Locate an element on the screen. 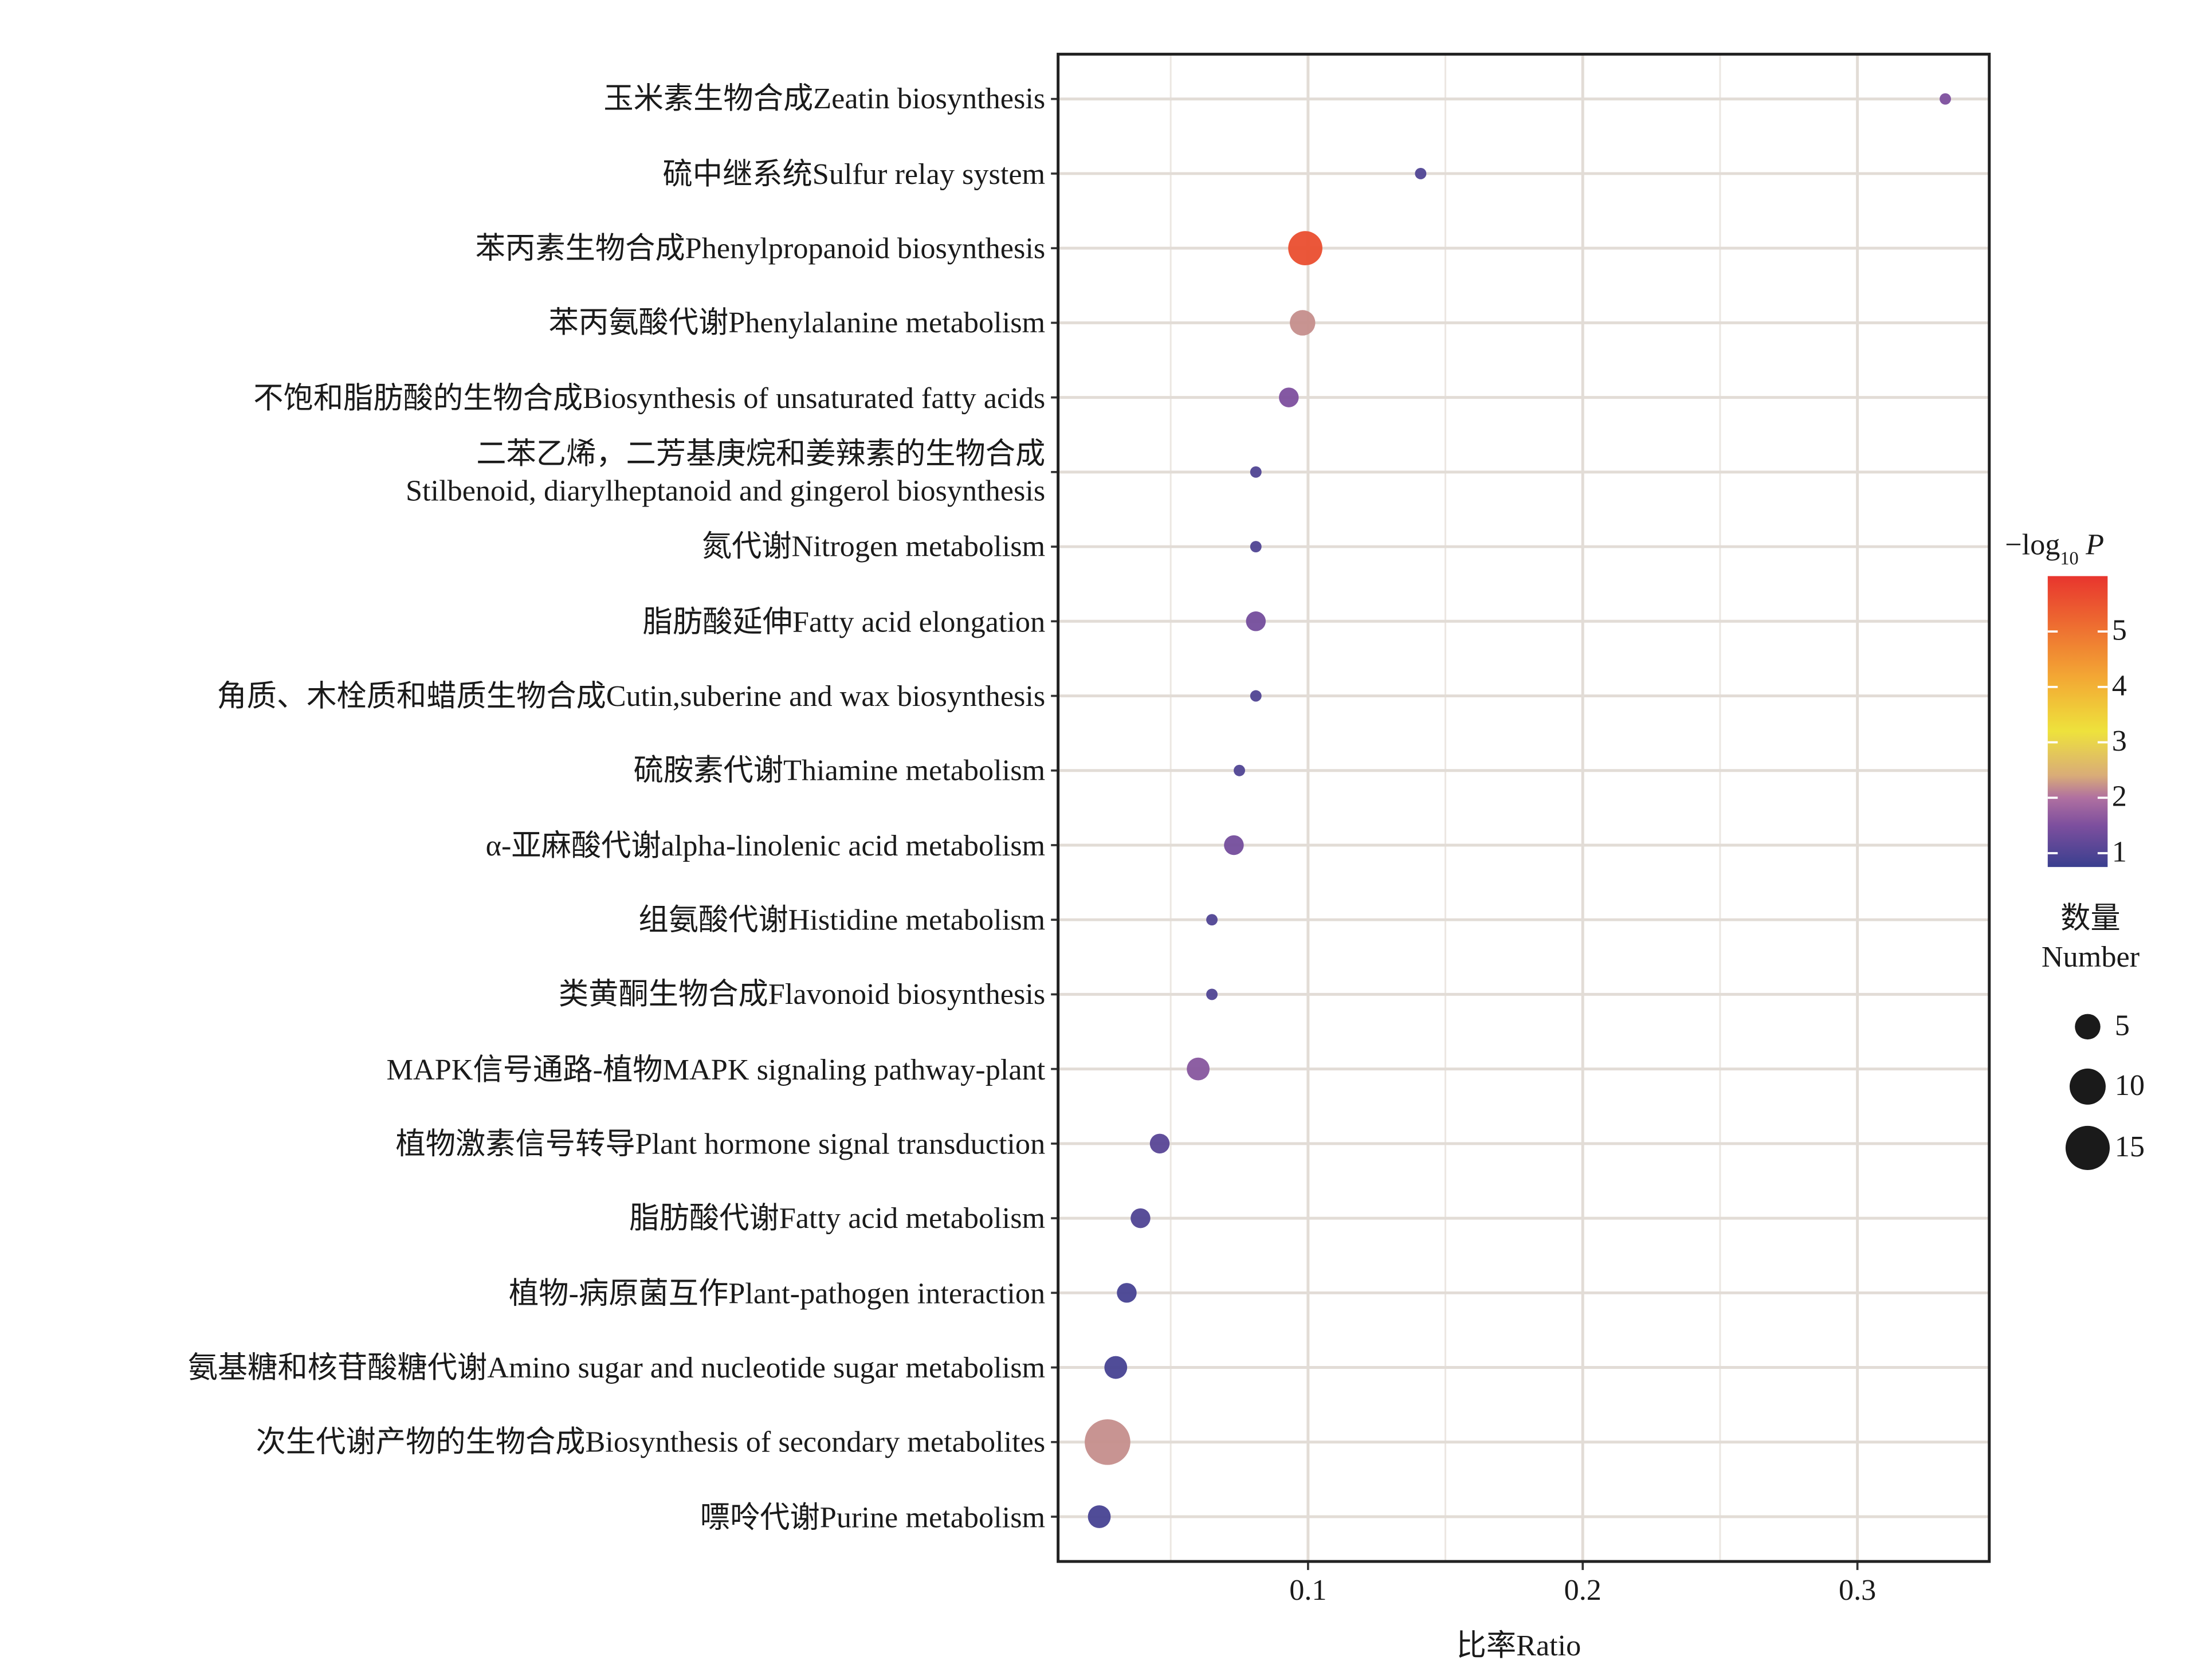 The image size is (2206, 1680). size-legend-label: 5 is located at coordinates (2122, 1025).